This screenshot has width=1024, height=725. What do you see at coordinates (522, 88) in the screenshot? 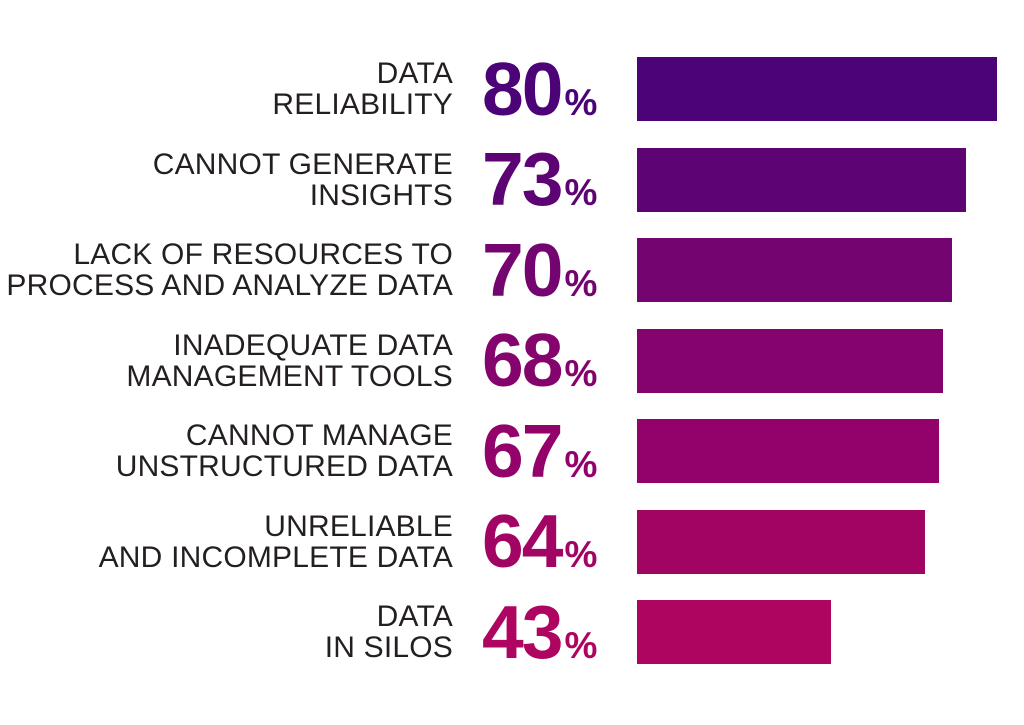
I see `bar-value-number: 80` at bounding box center [522, 88].